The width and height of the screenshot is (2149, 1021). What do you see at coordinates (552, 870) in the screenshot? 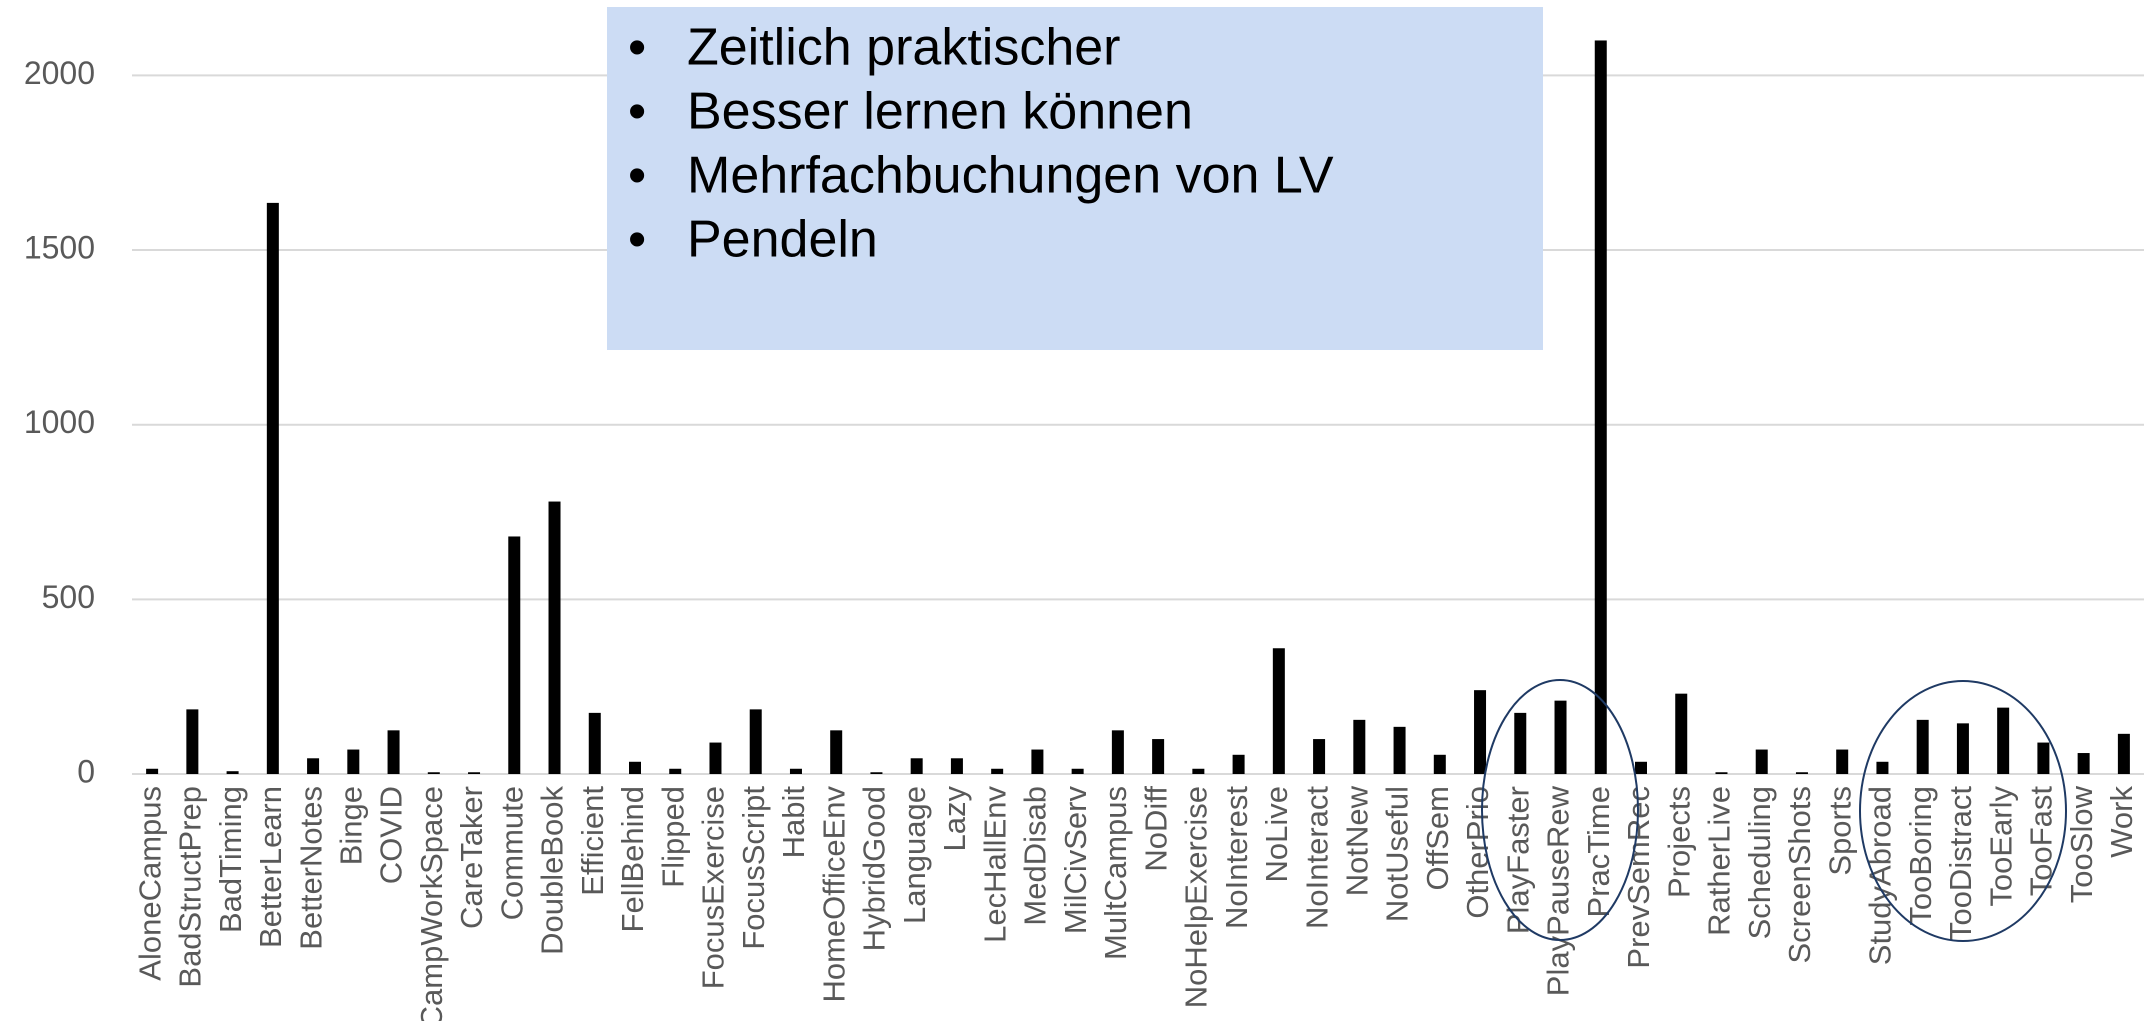
I see `x-tick-label: DoubleBook` at bounding box center [552, 870].